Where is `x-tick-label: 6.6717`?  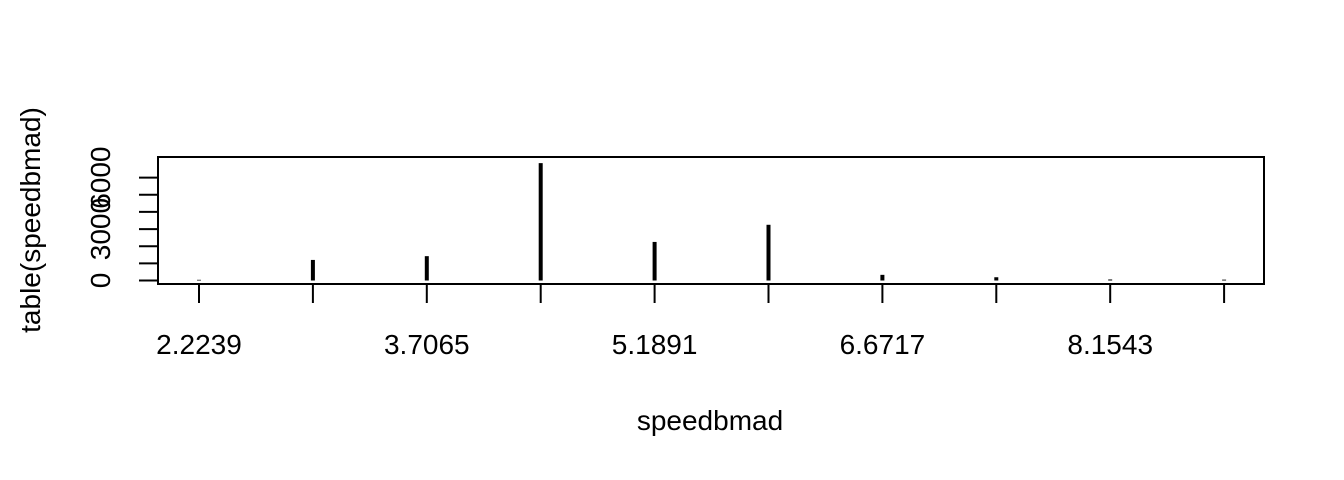
x-tick-label: 6.6717 is located at coordinates (883, 344).